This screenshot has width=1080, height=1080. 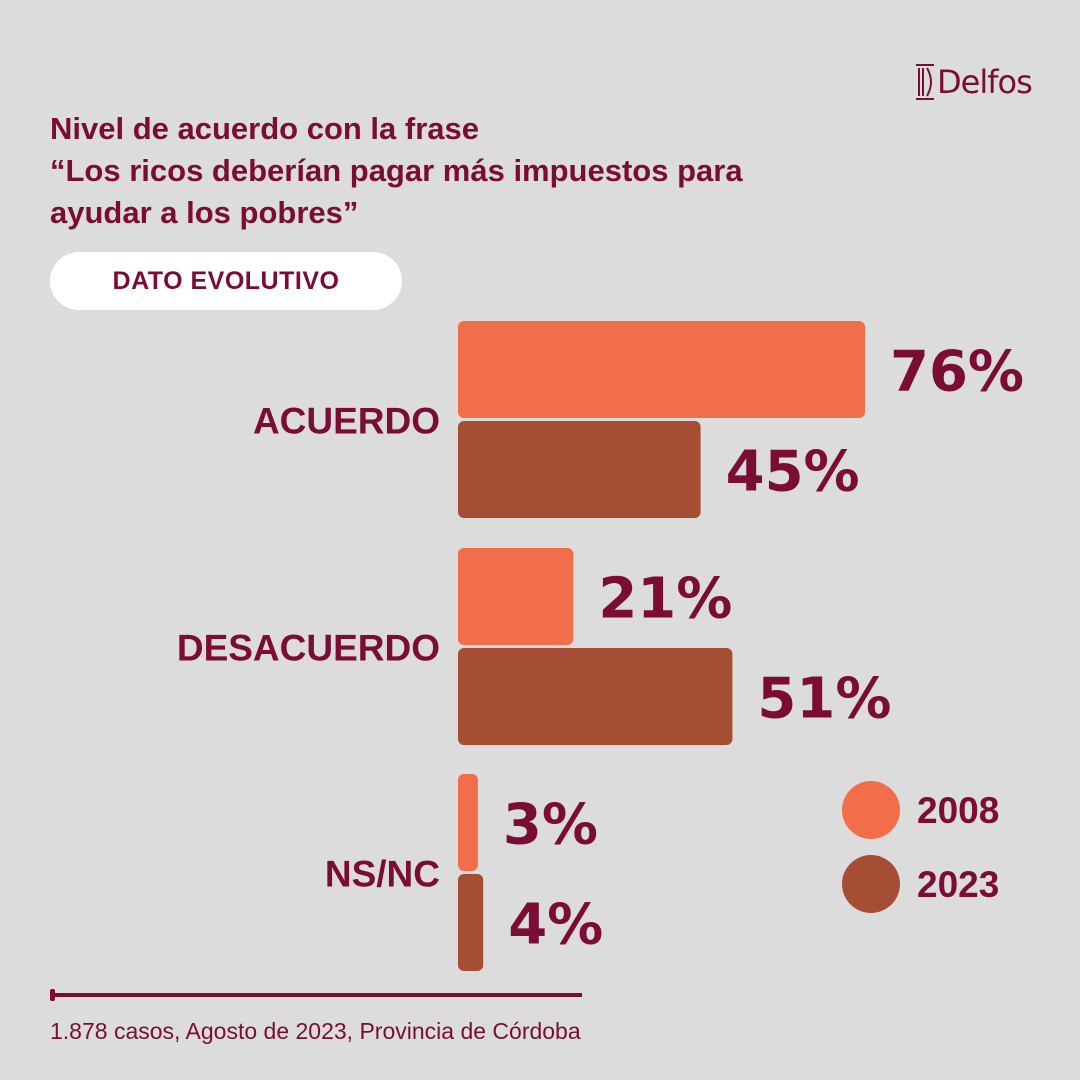 I want to click on category-label-desacuerdo: DESACUERDO, so click(x=308, y=648).